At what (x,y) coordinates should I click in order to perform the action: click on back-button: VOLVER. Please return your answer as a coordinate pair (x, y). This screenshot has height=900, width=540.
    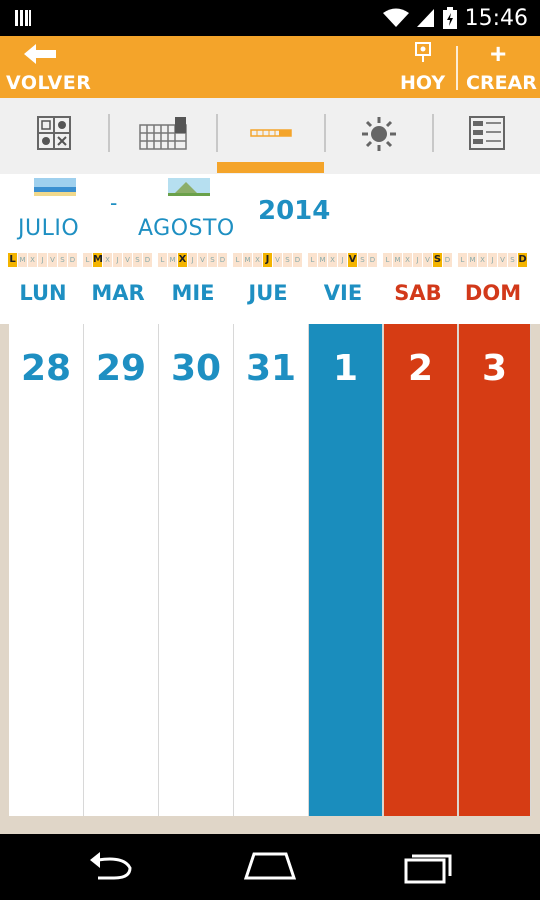
    Looking at the image, I should click on (55, 67).